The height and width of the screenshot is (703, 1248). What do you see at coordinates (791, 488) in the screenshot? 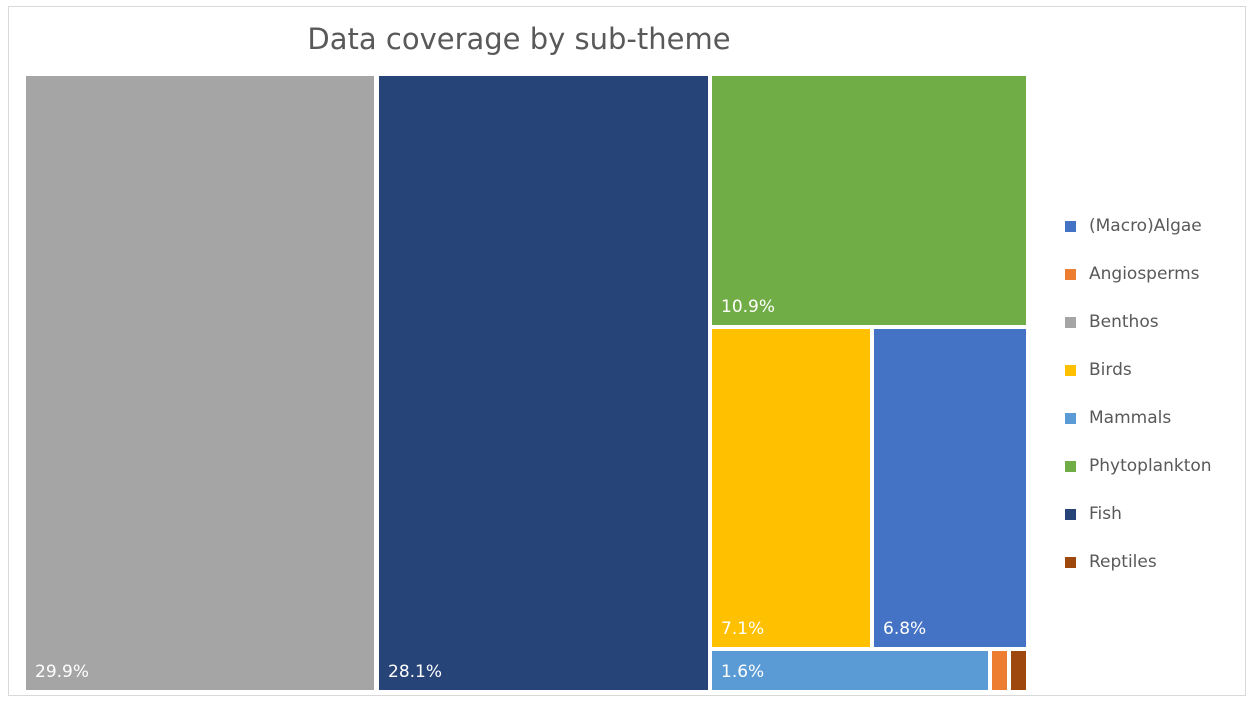
I see `tile-birds` at bounding box center [791, 488].